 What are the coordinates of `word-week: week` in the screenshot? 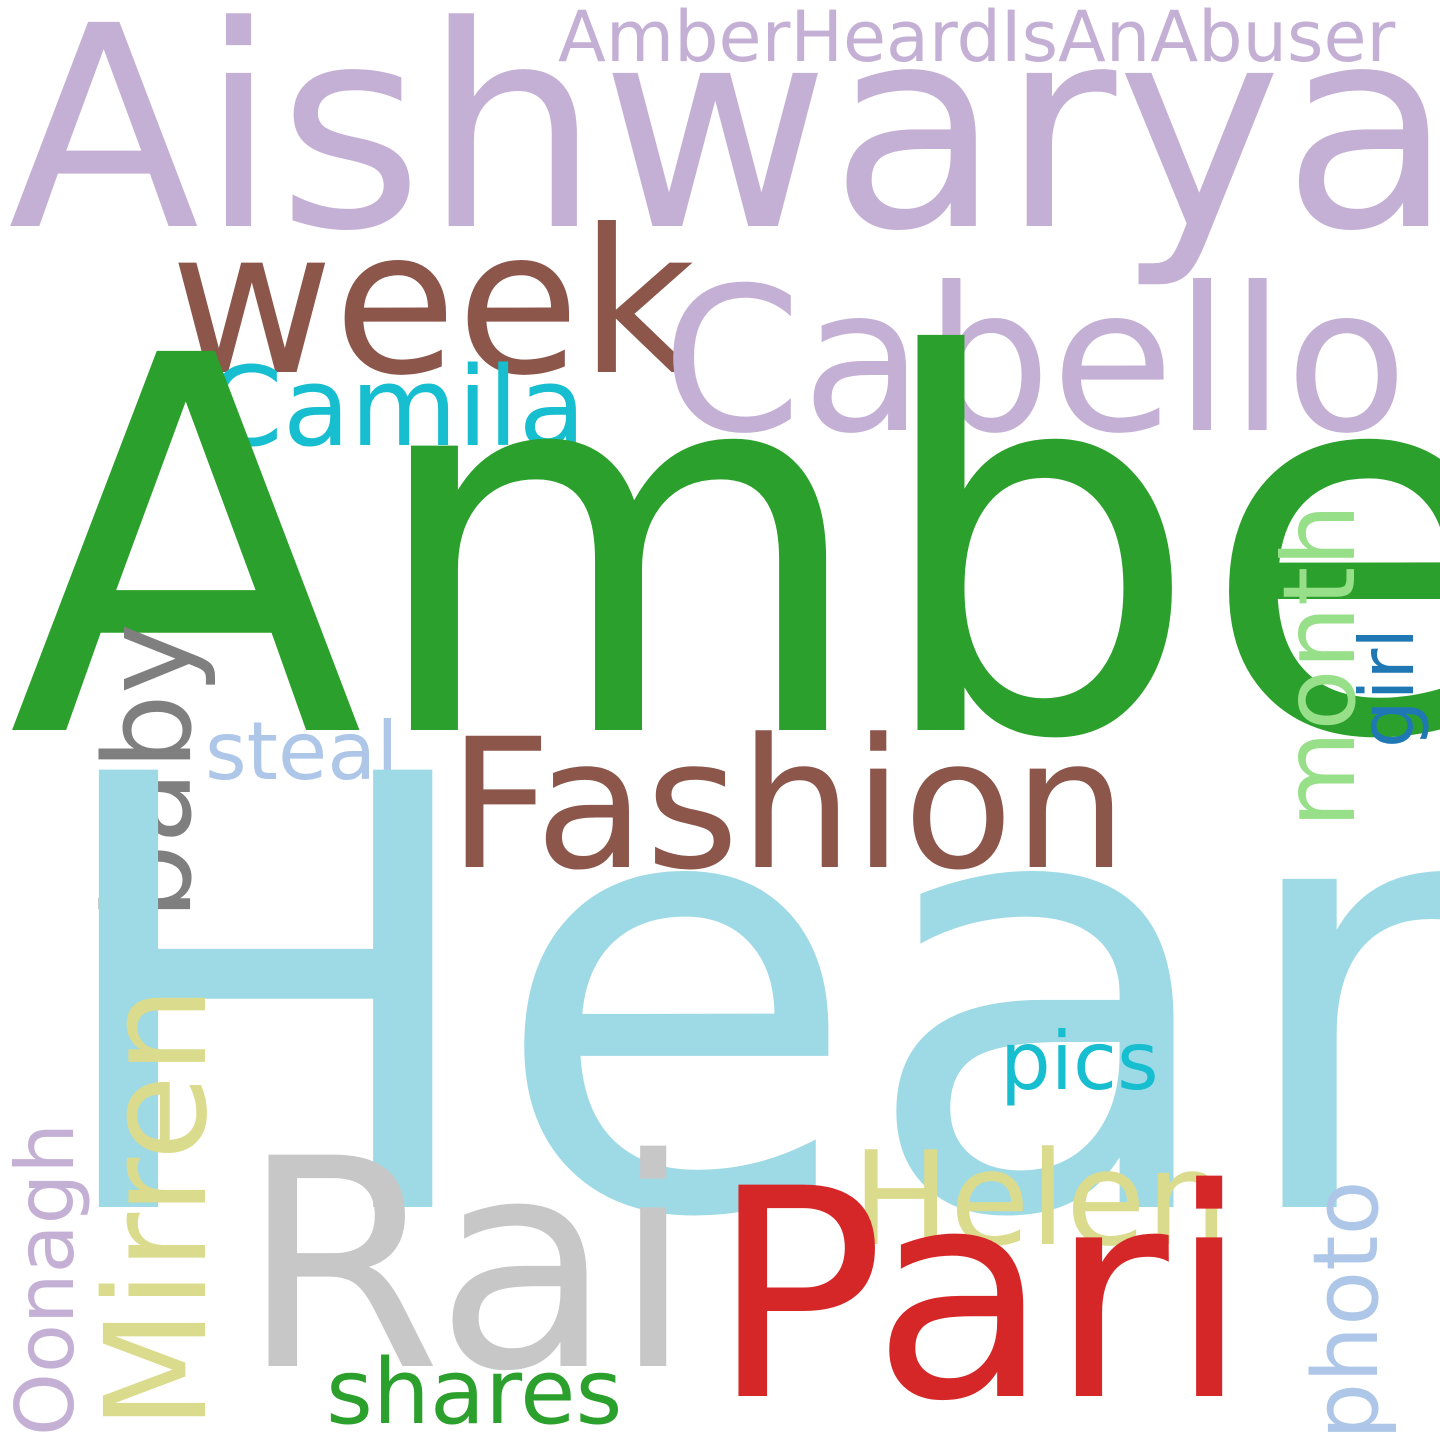 It's located at (433, 303).